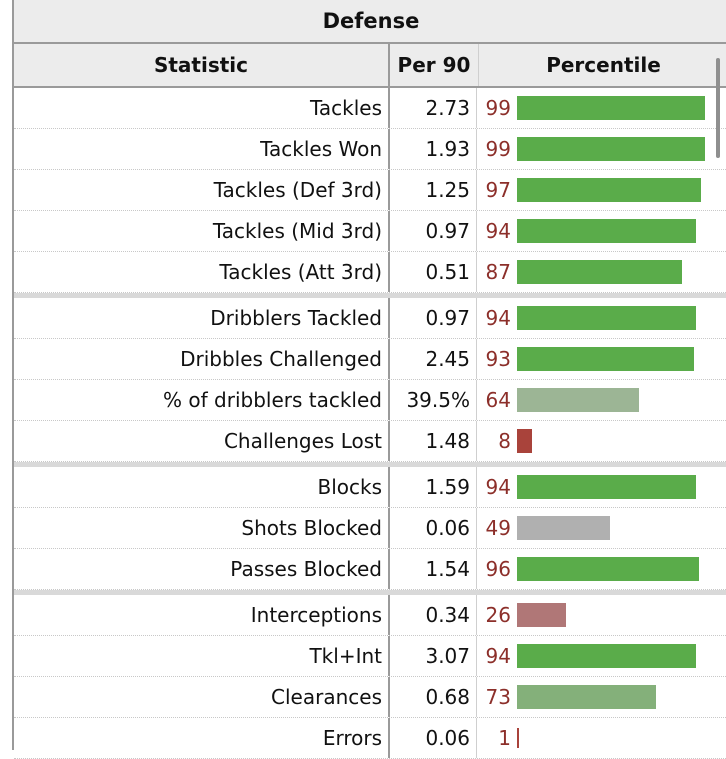 The image size is (726, 759). I want to click on table-row: Tackles (Att 3rd) 0.51 87, so click(370, 272).